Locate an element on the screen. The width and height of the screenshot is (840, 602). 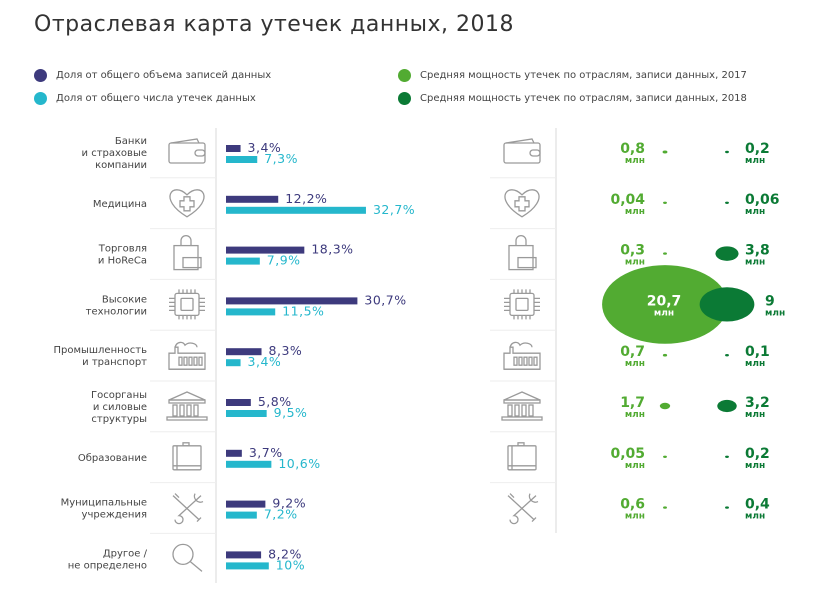
value-2017: 20,7 is located at coordinates (664, 301).